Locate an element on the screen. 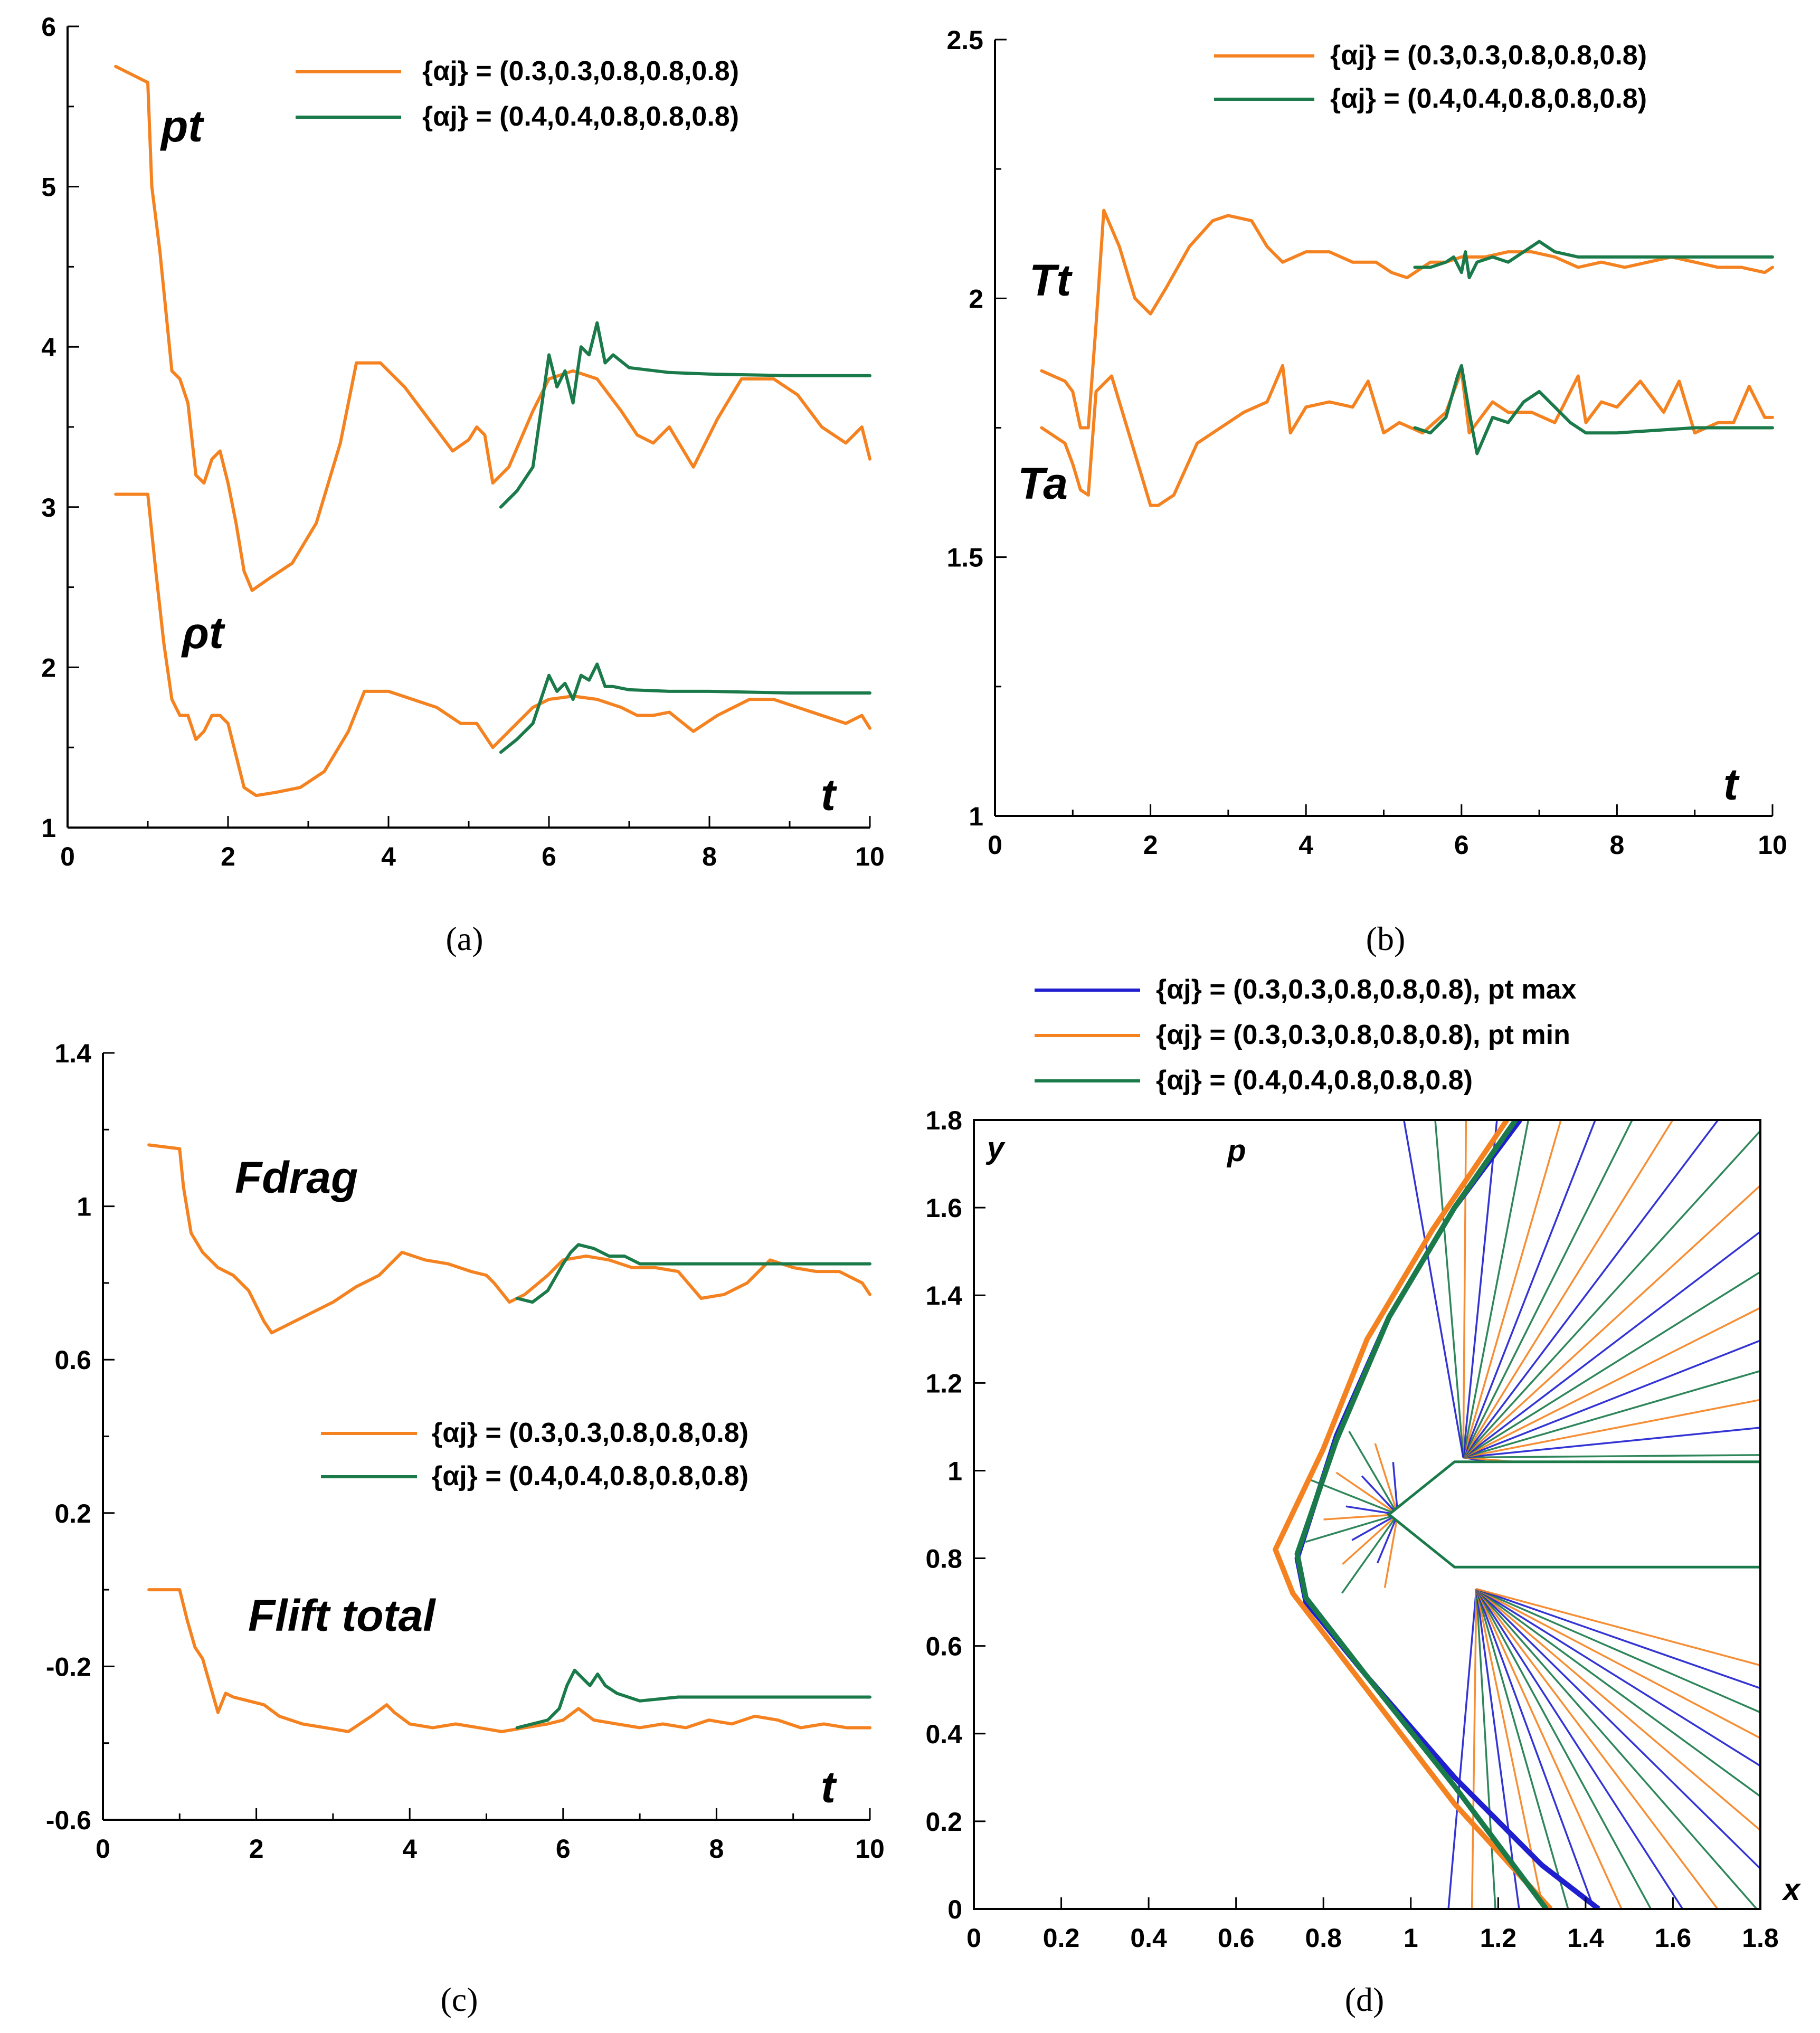  chart-d-xtick-label: 1 is located at coordinates (1411, 1938).